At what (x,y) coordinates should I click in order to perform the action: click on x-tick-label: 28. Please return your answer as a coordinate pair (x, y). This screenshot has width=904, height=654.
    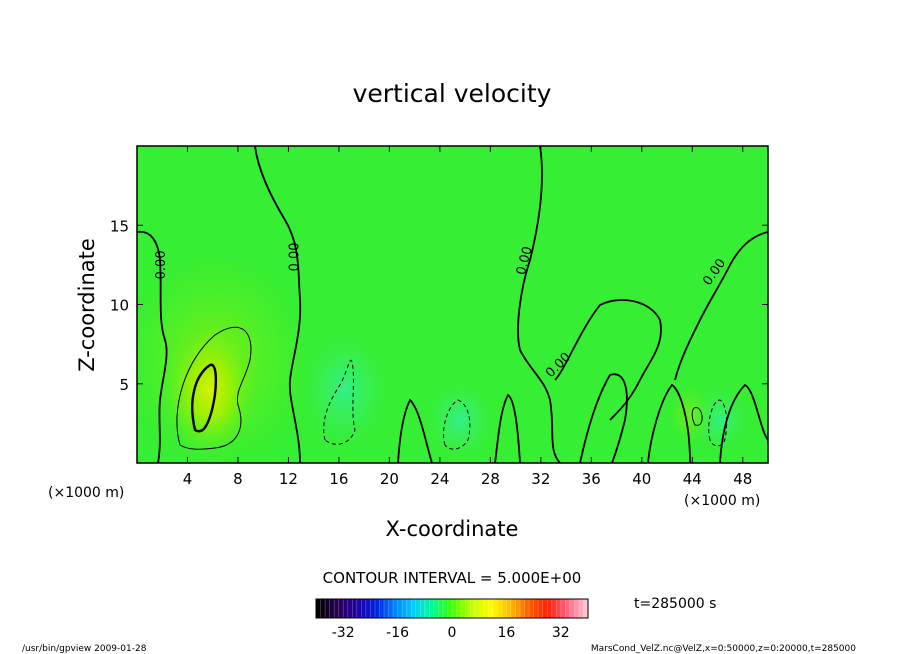
    Looking at the image, I should click on (490, 479).